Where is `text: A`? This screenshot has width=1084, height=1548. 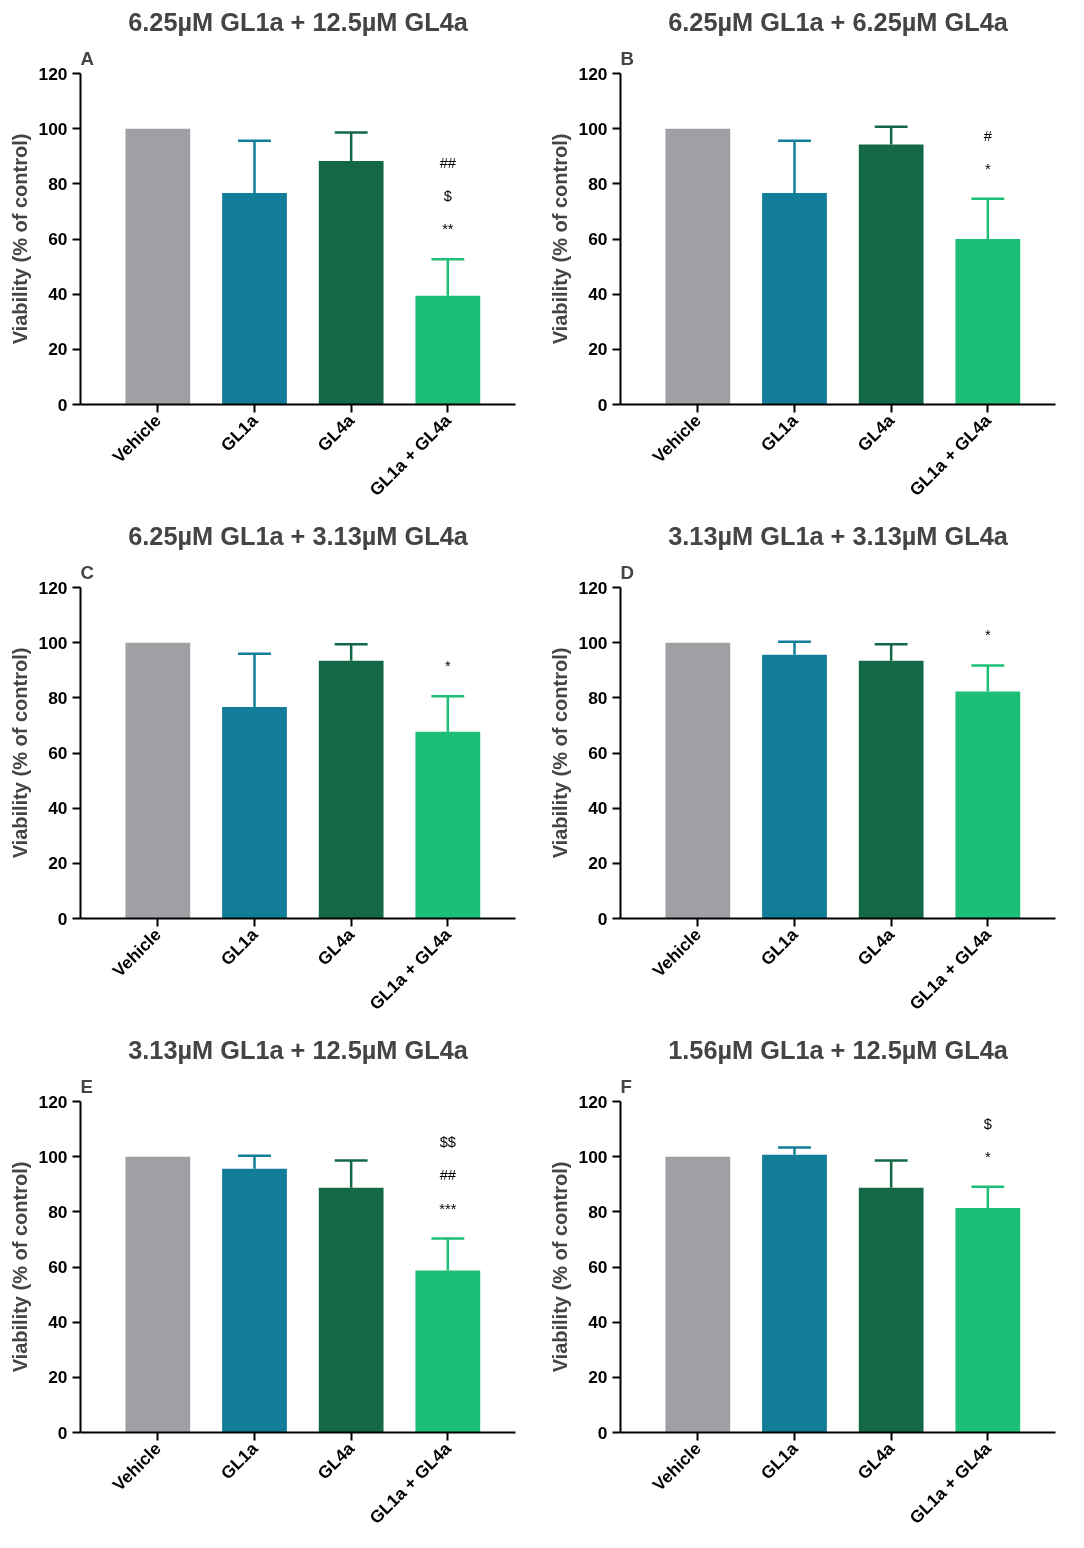 text: A is located at coordinates (87, 58).